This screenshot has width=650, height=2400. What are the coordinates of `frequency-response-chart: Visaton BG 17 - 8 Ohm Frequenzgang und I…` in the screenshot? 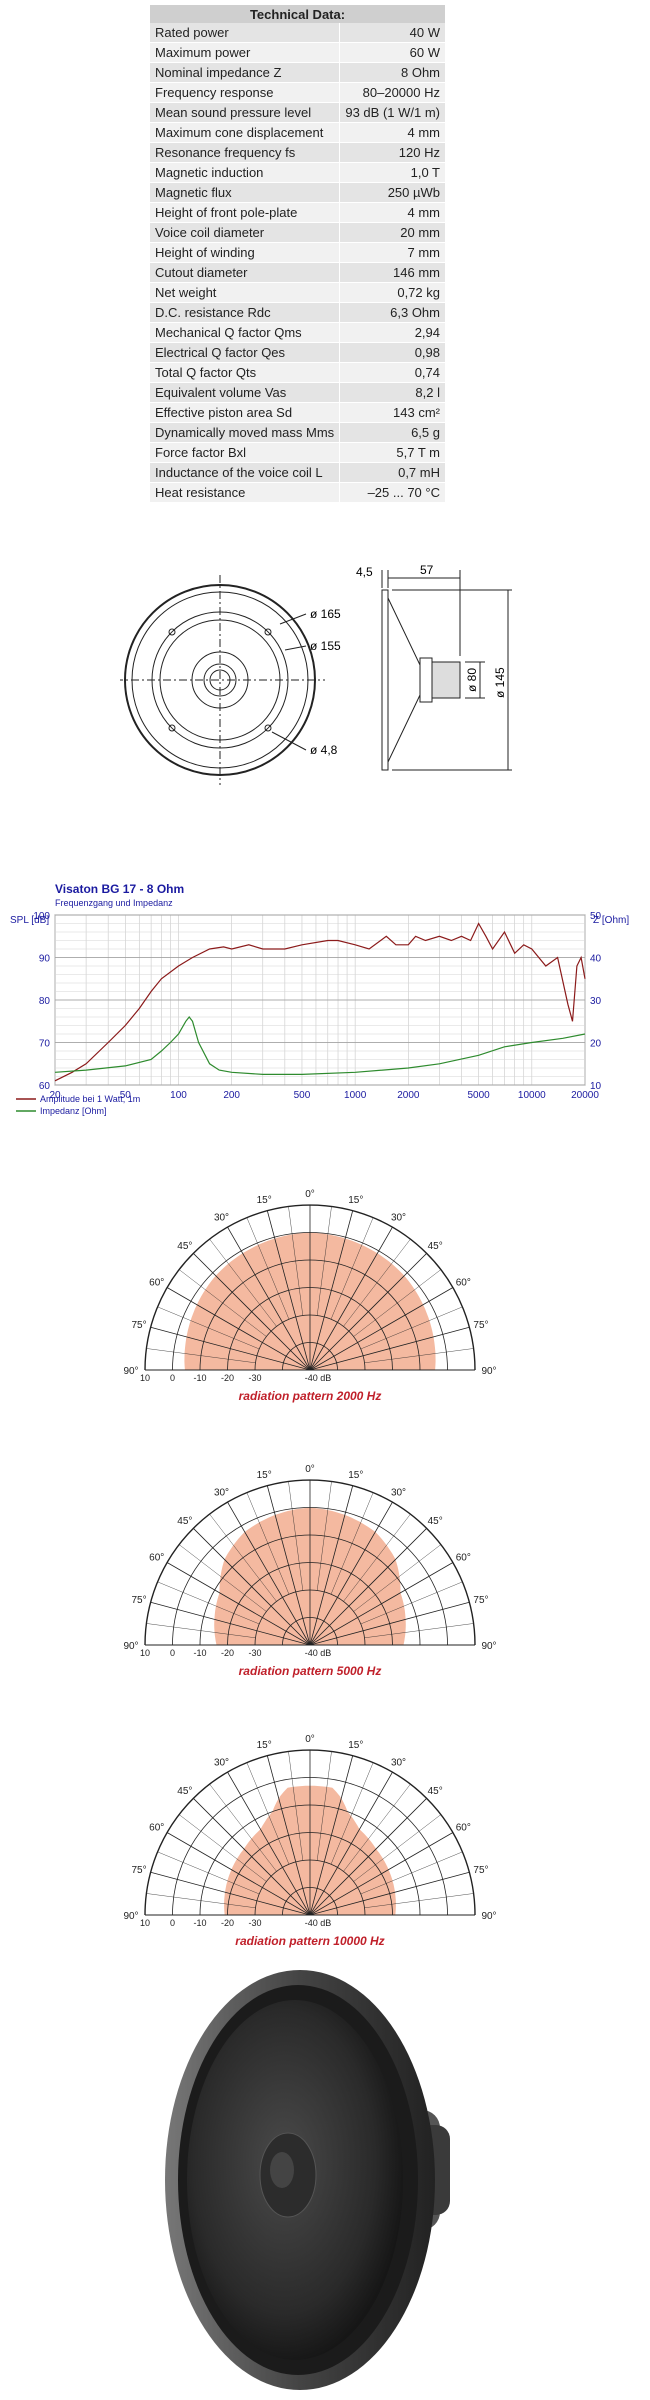 It's located at (319, 999).